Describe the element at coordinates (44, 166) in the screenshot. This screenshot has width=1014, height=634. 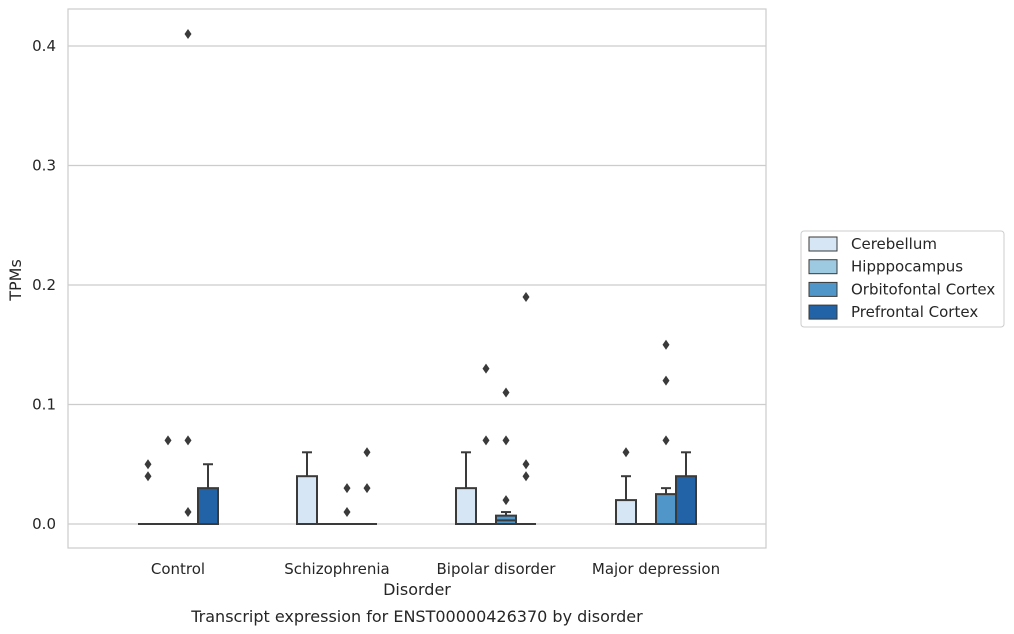
I see `y-tick-label: 0.3` at that location.